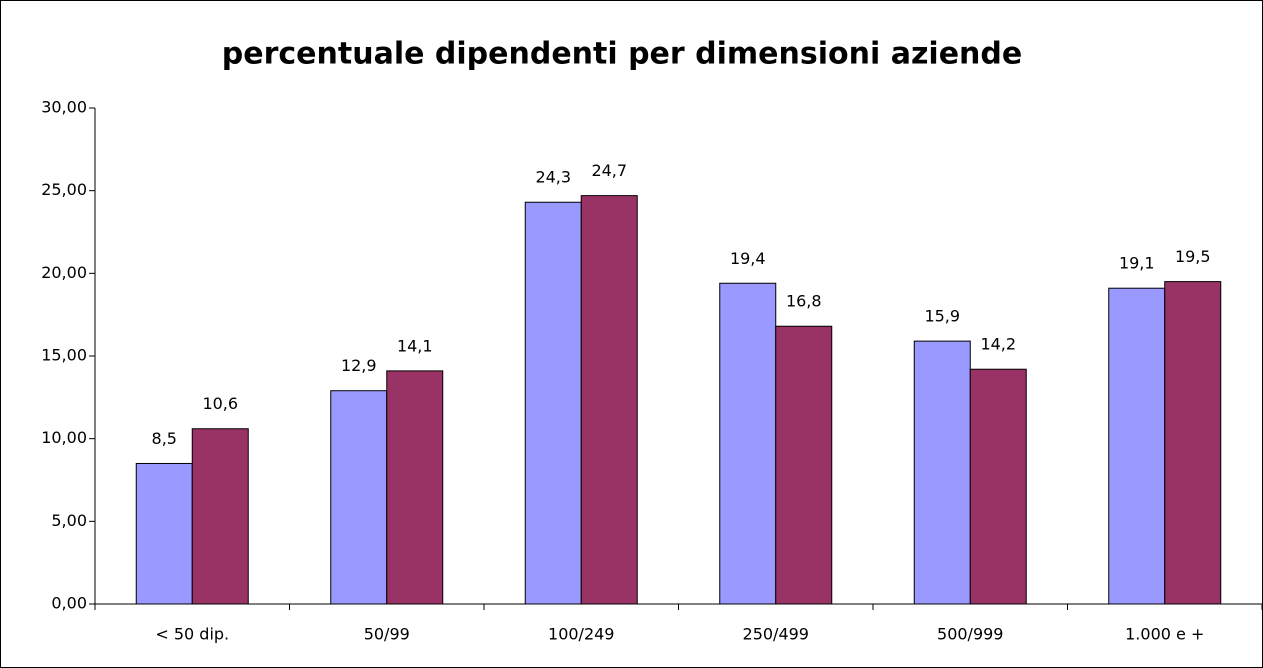 Image resolution: width=1263 pixels, height=668 pixels. I want to click on y-tick-label: 0,00, so click(69, 603).